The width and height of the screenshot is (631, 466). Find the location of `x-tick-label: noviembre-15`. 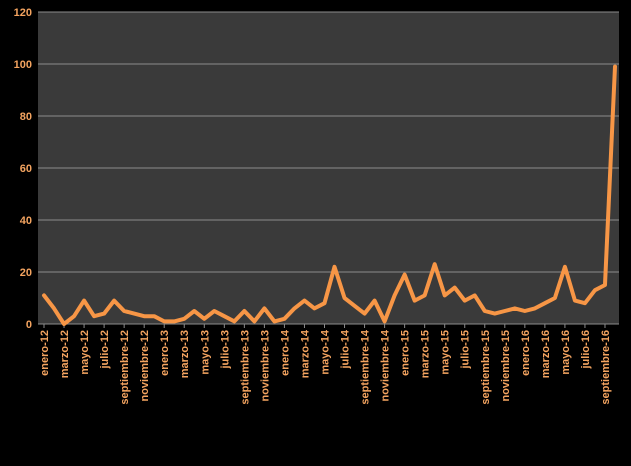

x-tick-label: noviembre-15 is located at coordinates (506, 366).